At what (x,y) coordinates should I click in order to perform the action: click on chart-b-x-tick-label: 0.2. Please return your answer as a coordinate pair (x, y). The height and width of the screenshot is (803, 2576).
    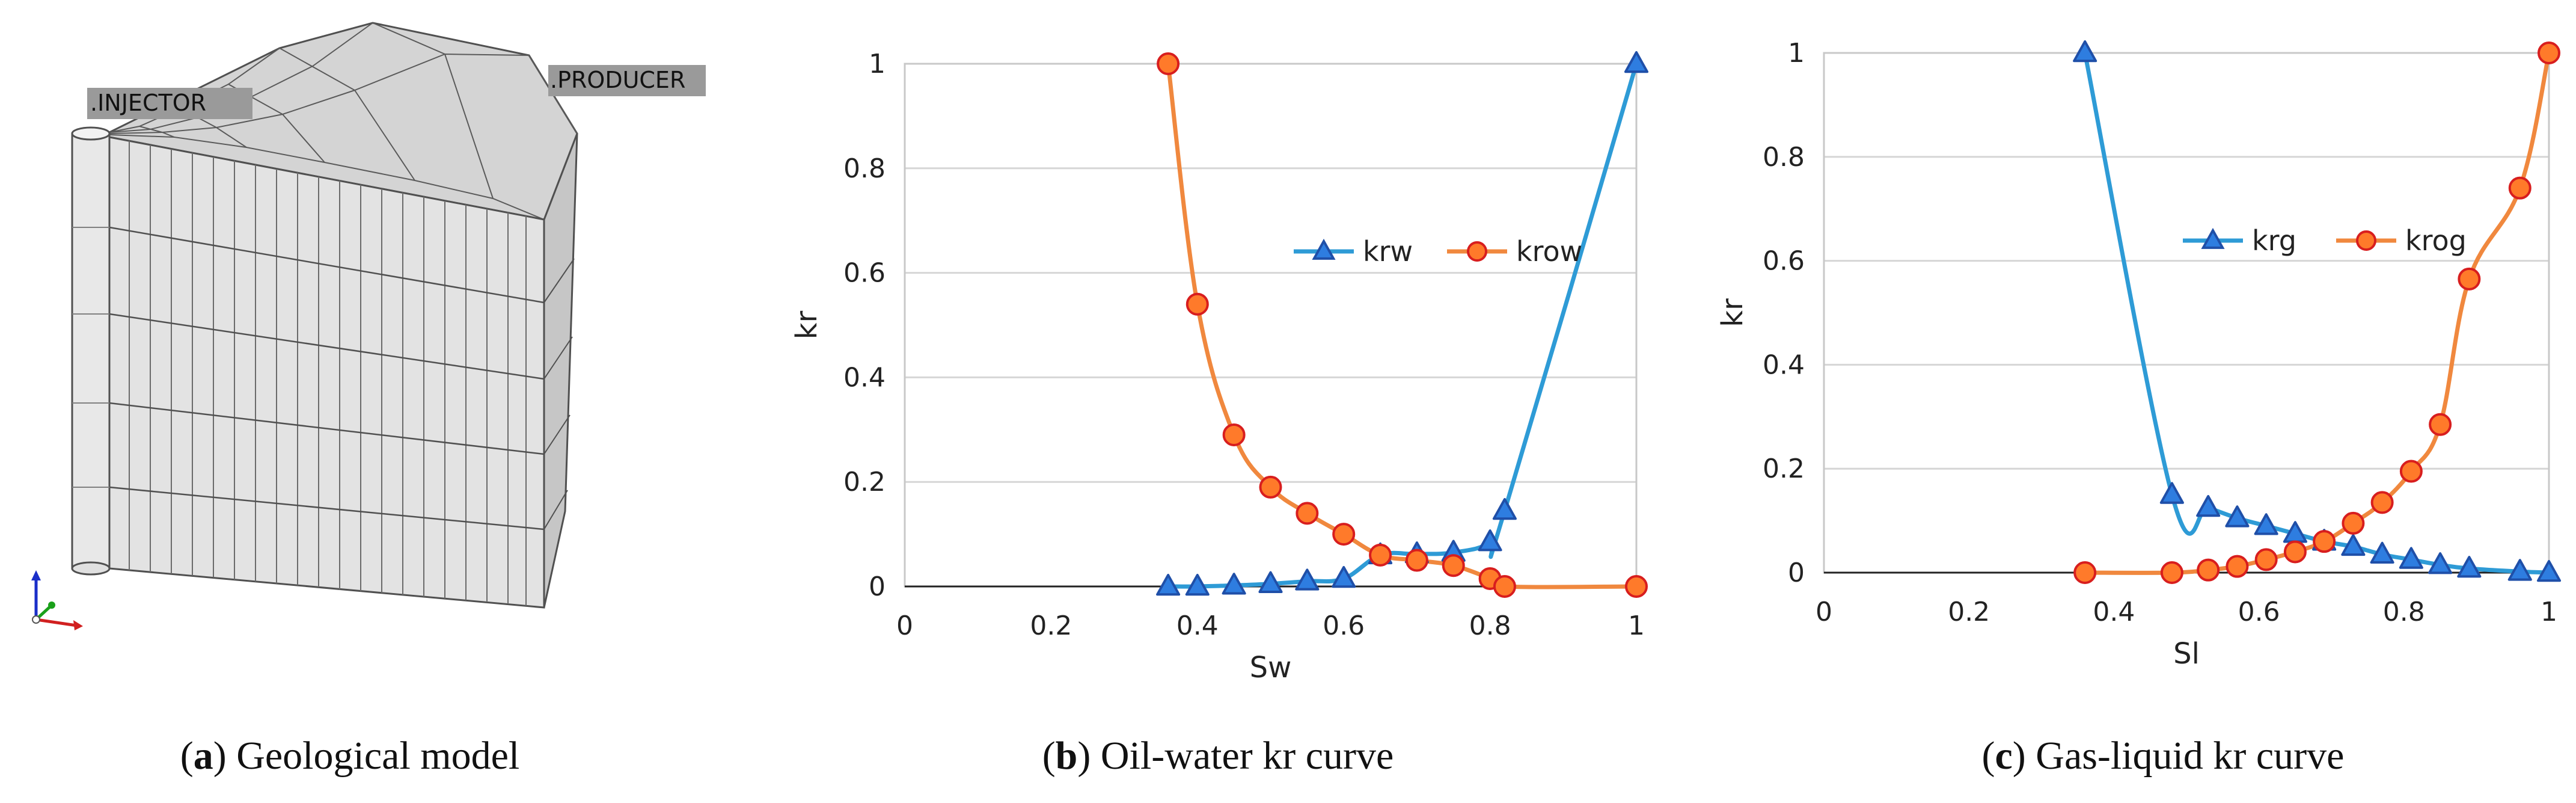
    Looking at the image, I should click on (1051, 626).